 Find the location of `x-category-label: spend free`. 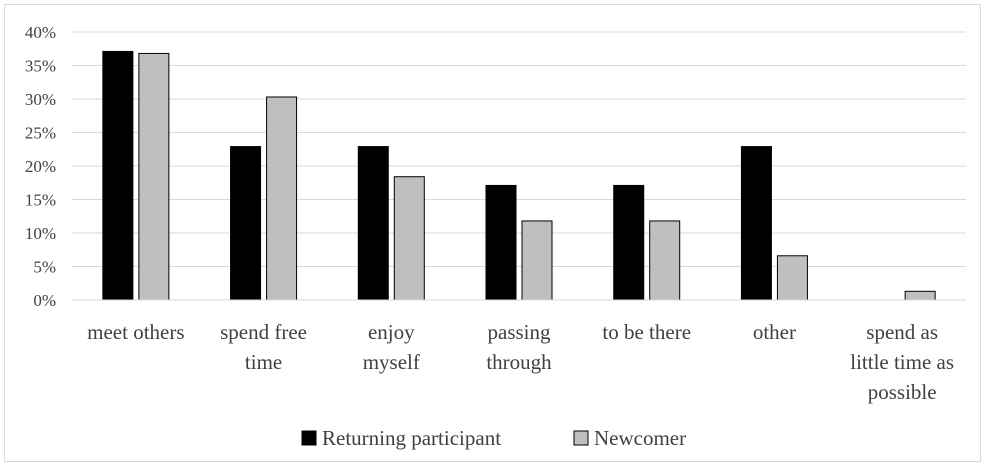

x-category-label: spend free is located at coordinates (263, 332).